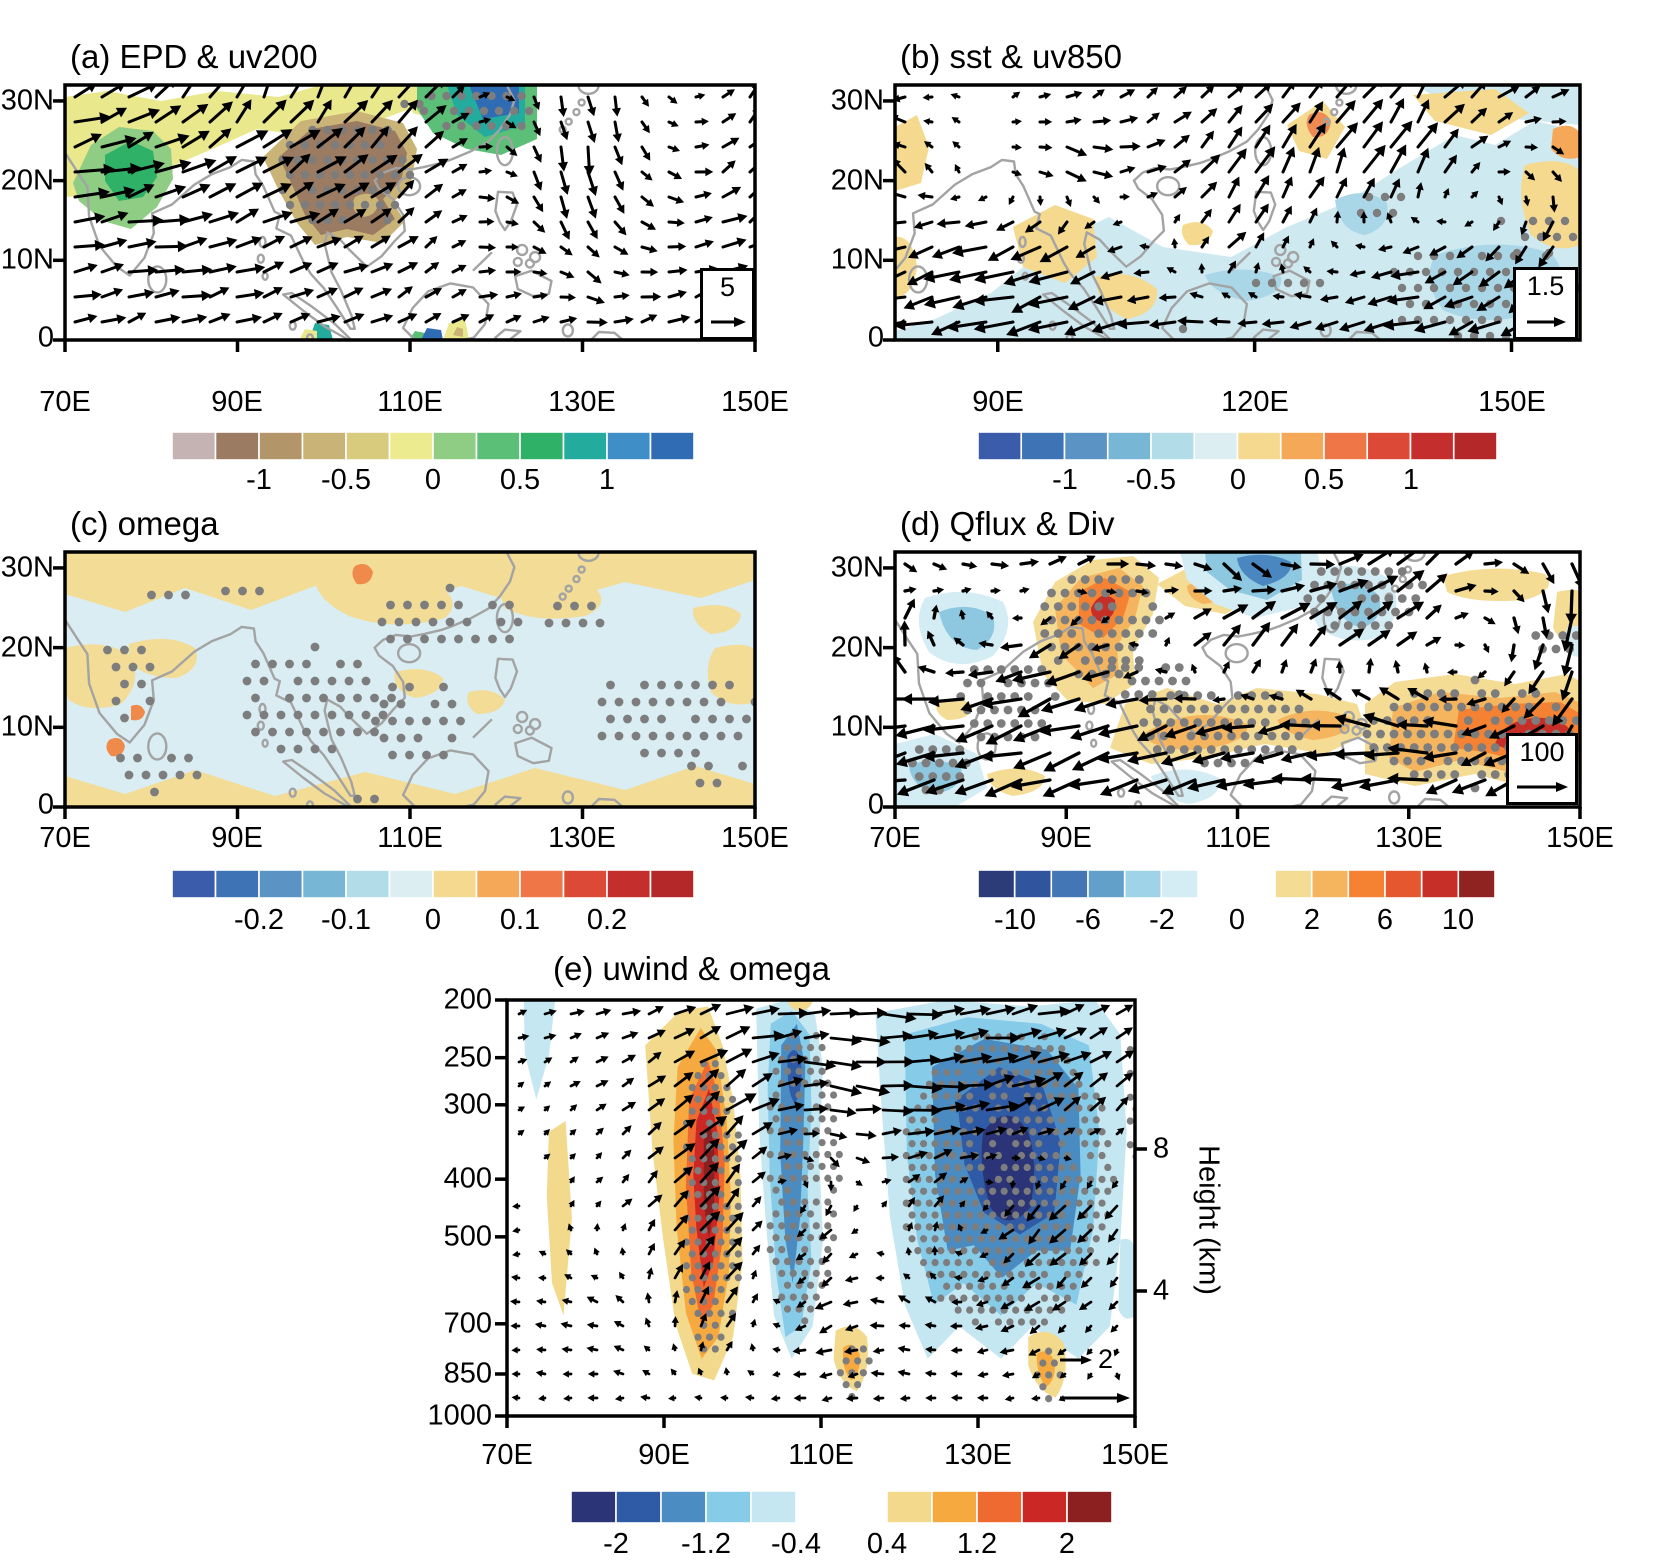 This screenshot has height=1567, width=1678. I want to click on panel-b-xtick: 150E, so click(1512, 402).